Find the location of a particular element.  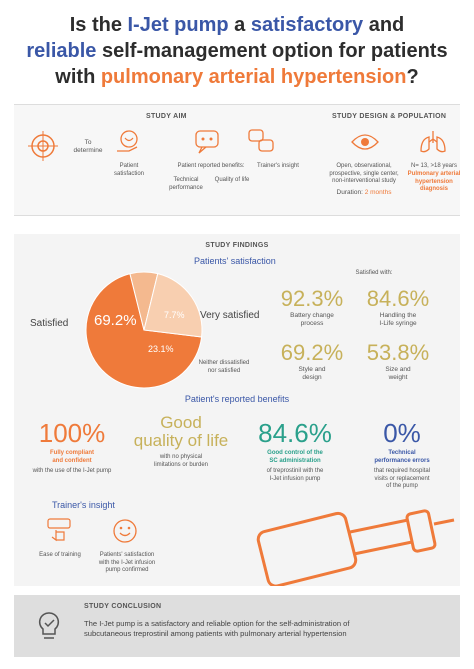

population: N= 13, >18 years is located at coordinates (434, 166).